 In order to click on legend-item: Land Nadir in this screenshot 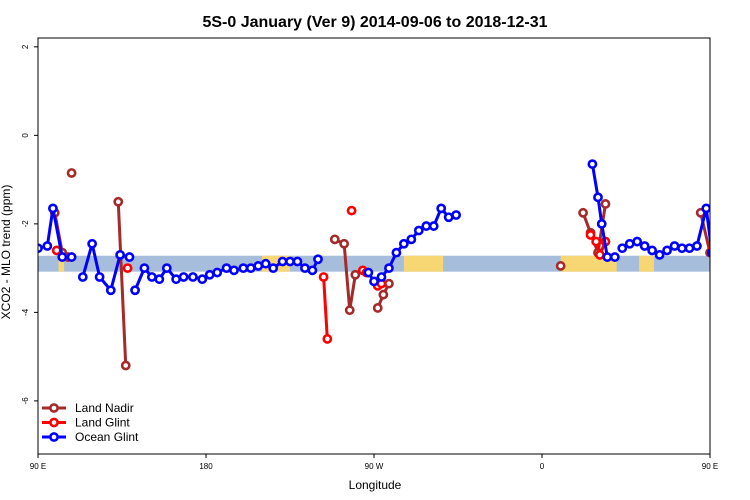, I will do `click(88, 408)`.